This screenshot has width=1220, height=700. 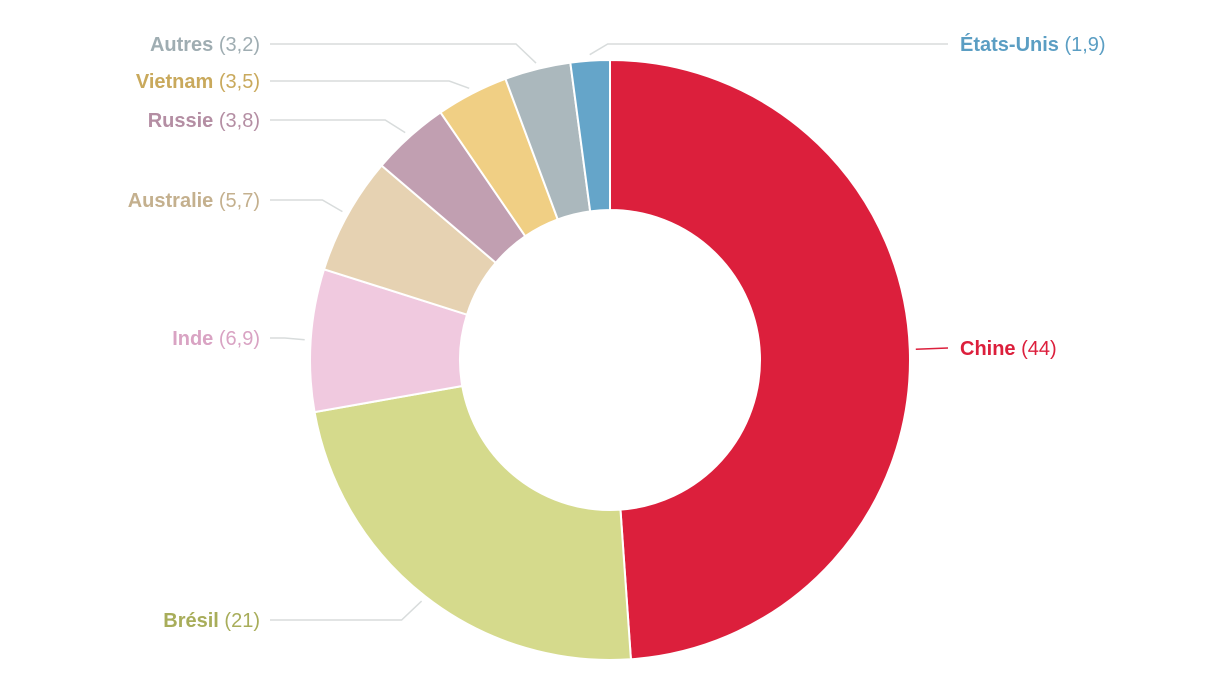 I want to click on label-chine: Chine (44), so click(x=1008, y=349).